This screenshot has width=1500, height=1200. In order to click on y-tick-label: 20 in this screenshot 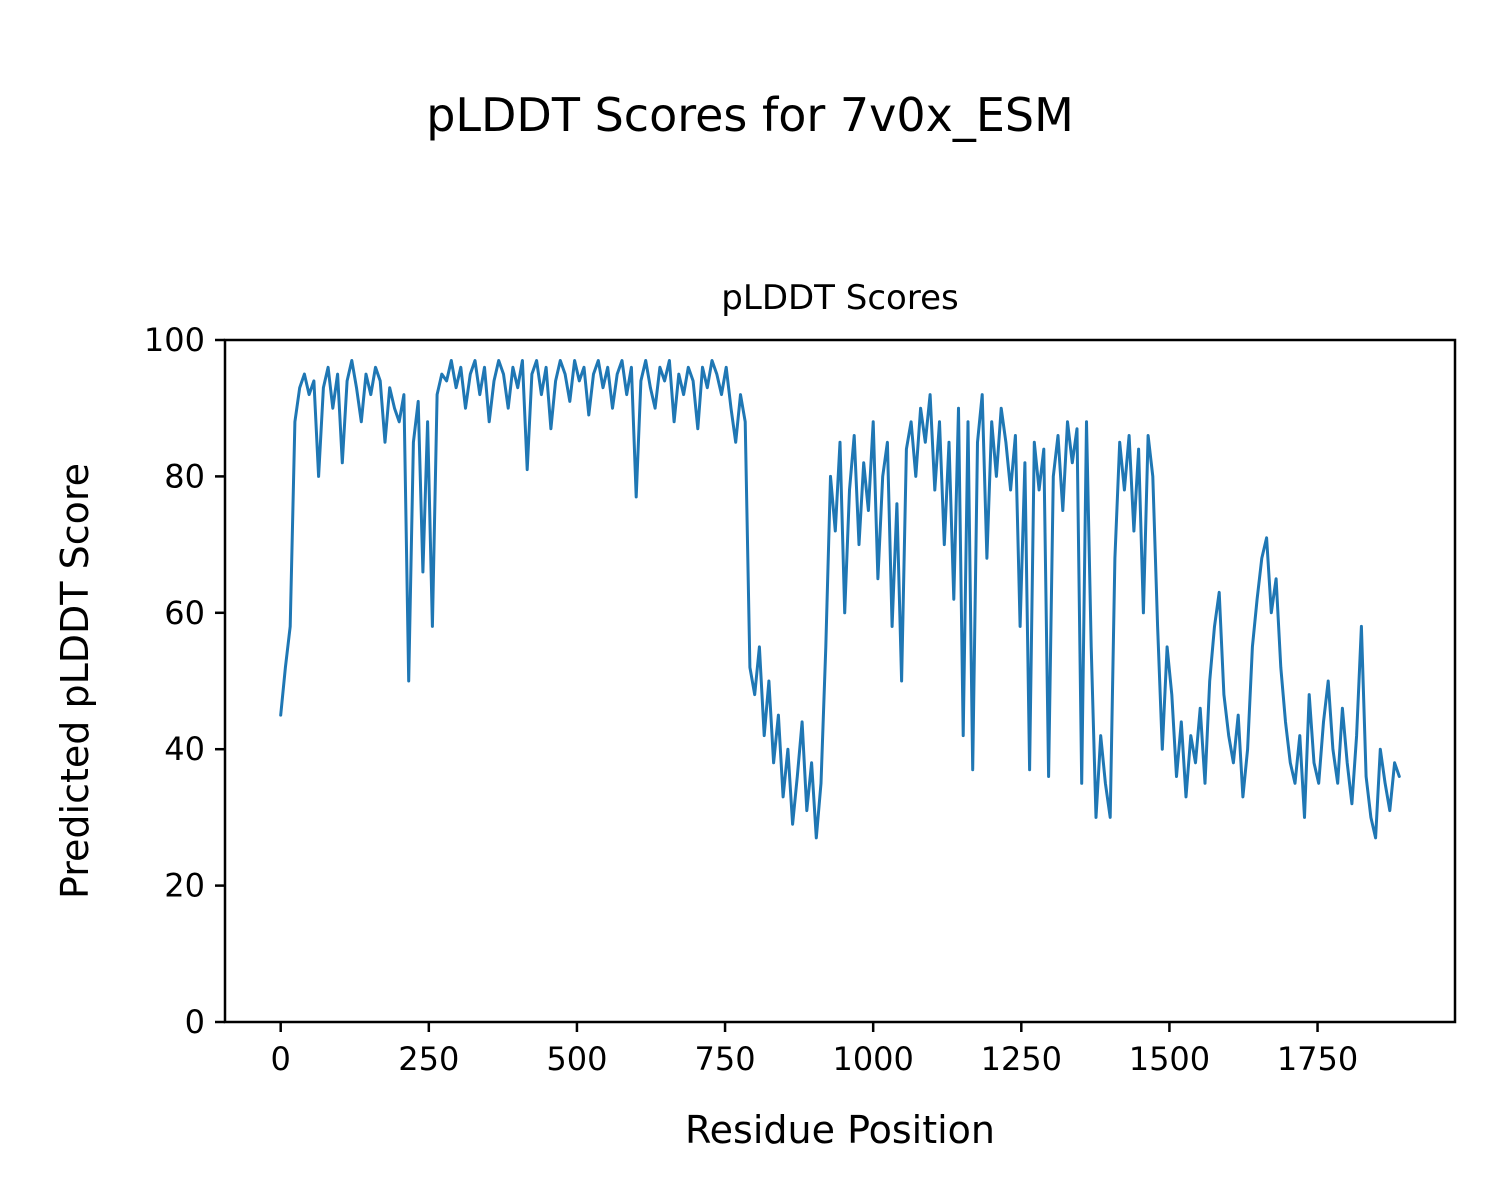, I will do `click(184, 886)`.